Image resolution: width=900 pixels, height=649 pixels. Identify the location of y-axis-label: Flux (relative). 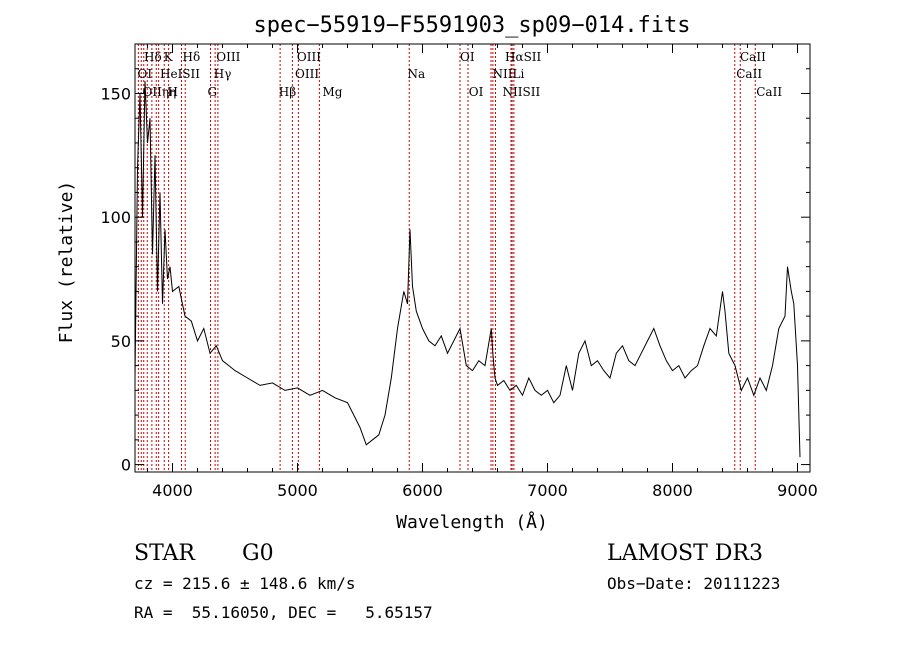
(66, 262).